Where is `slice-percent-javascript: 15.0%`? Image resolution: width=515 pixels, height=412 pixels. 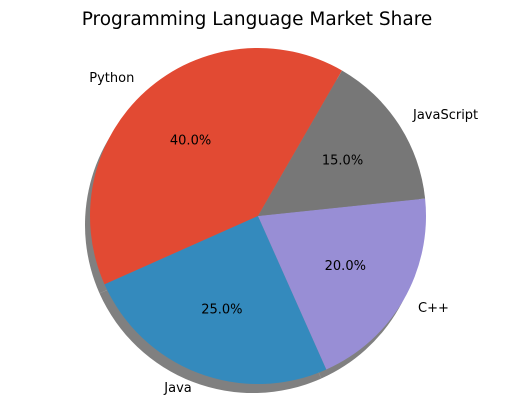
slice-percent-javascript: 15.0% is located at coordinates (342, 161).